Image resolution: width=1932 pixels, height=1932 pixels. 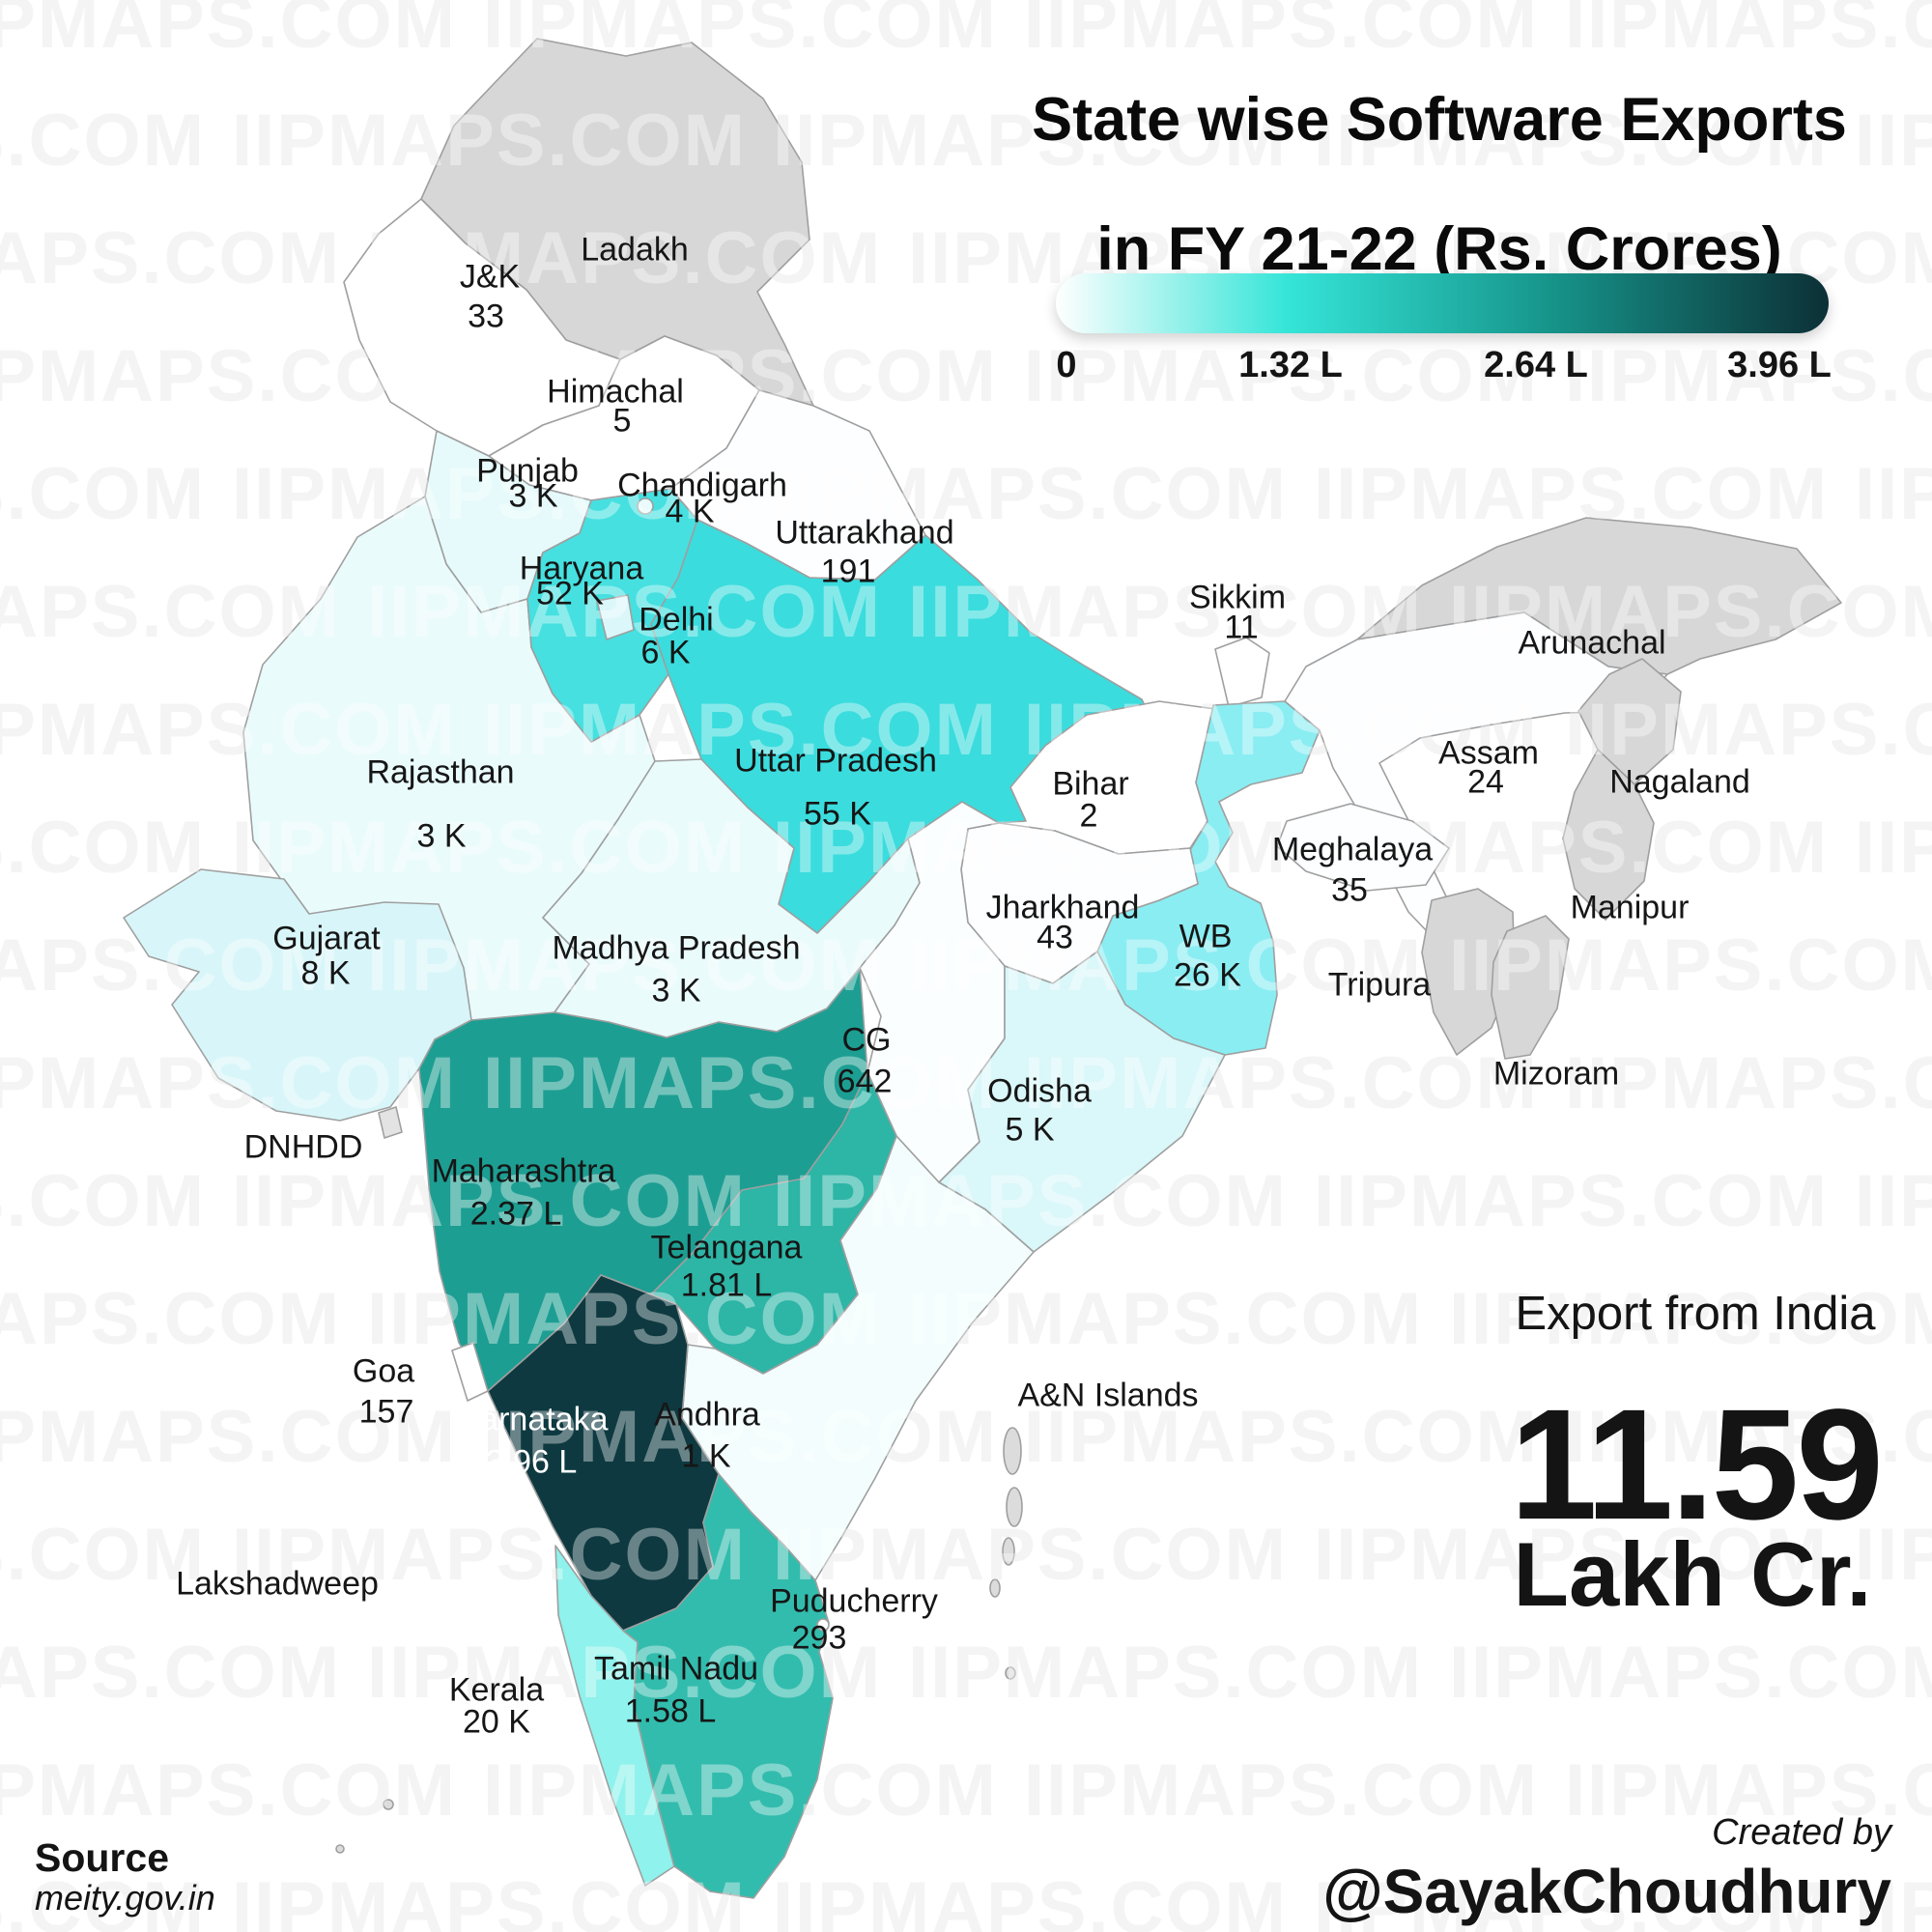 I want to click on state-label-cg: CG, so click(x=866, y=1040).